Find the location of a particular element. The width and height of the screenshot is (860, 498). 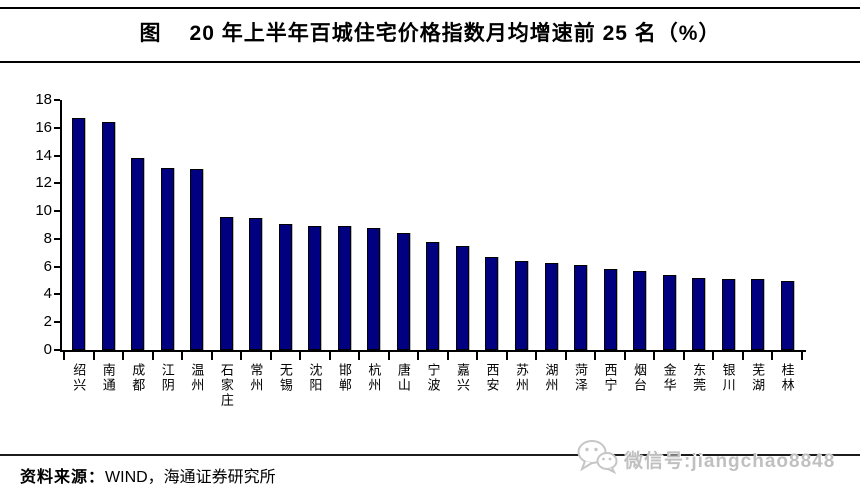

bar-slot: 嘉兴 is located at coordinates (462, 246).